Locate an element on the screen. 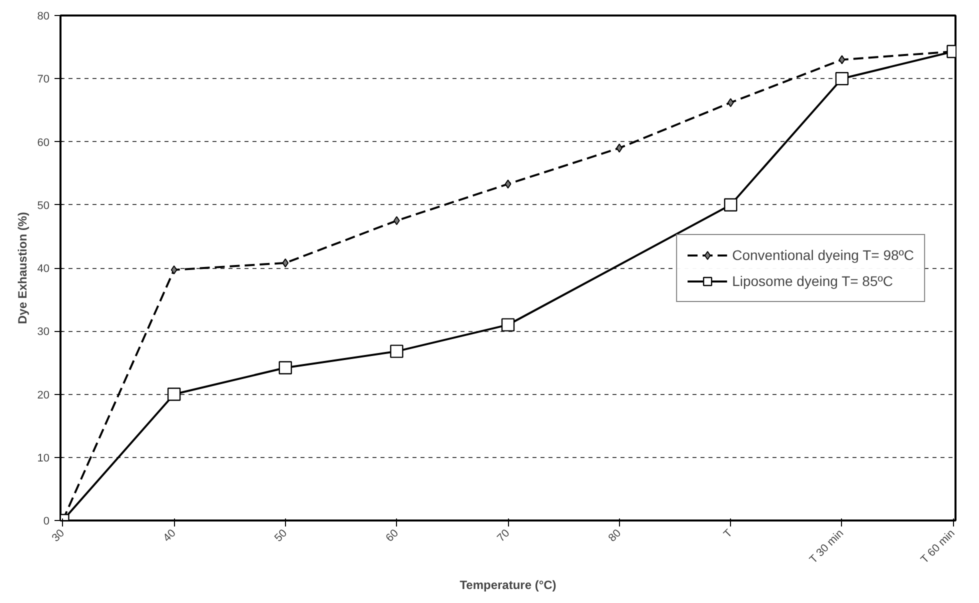 The image size is (979, 603). x-tick-label: T 60 min is located at coordinates (938, 546).